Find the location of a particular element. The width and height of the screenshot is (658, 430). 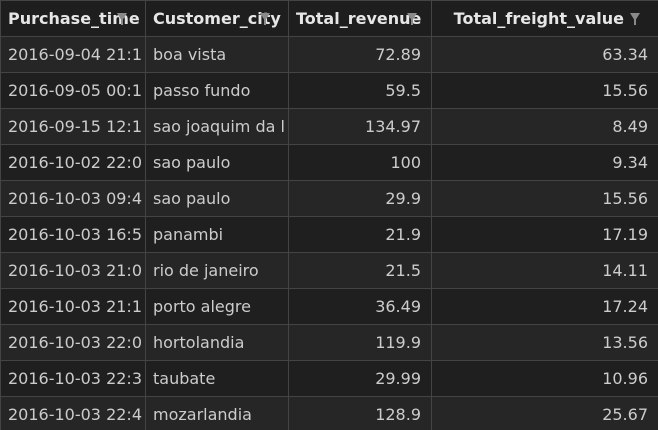

cell-total-revenue: 21.9 is located at coordinates (360, 234).